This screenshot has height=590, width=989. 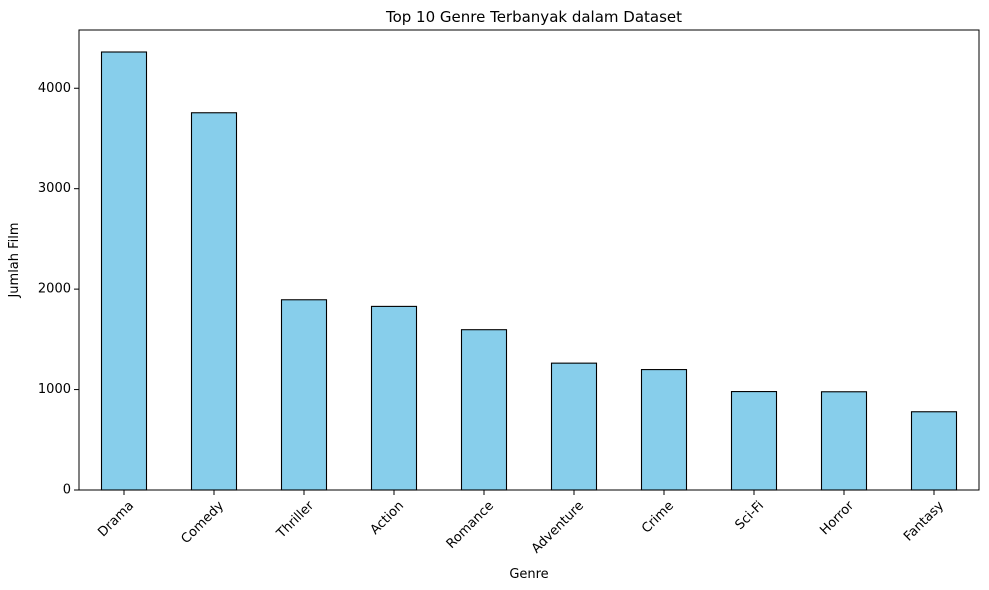 I want to click on bar-sci-fi, so click(x=754, y=441).